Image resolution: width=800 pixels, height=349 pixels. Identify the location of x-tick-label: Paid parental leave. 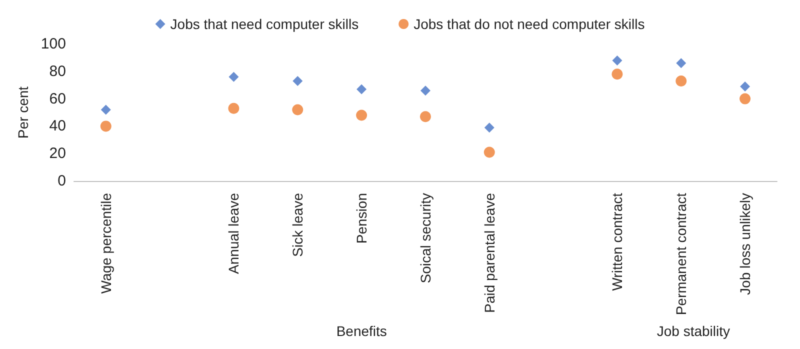
(489, 252).